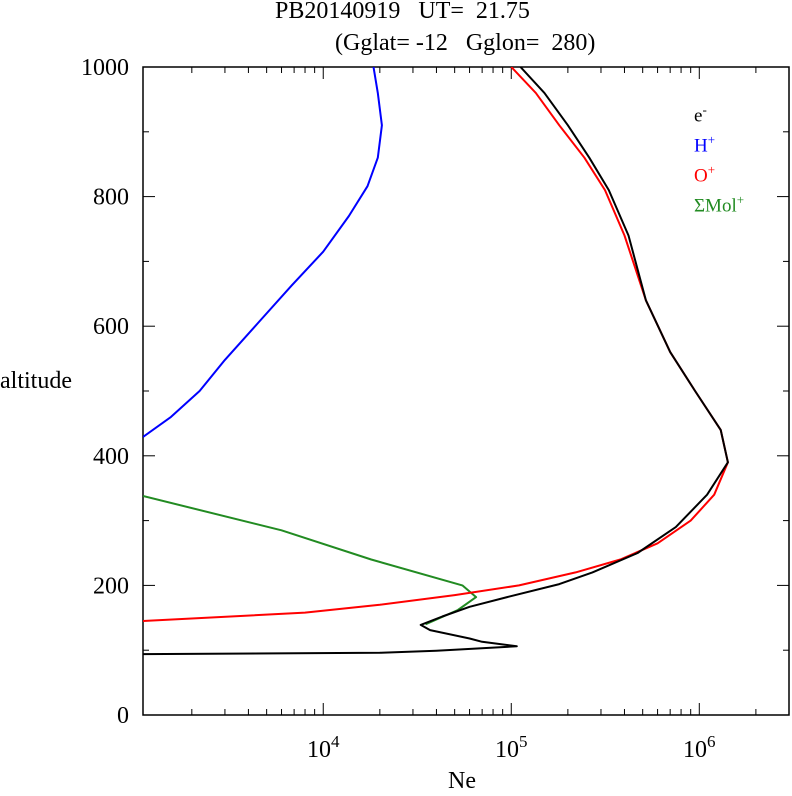  I want to click on legend-entry-name: e, so click(698, 116).